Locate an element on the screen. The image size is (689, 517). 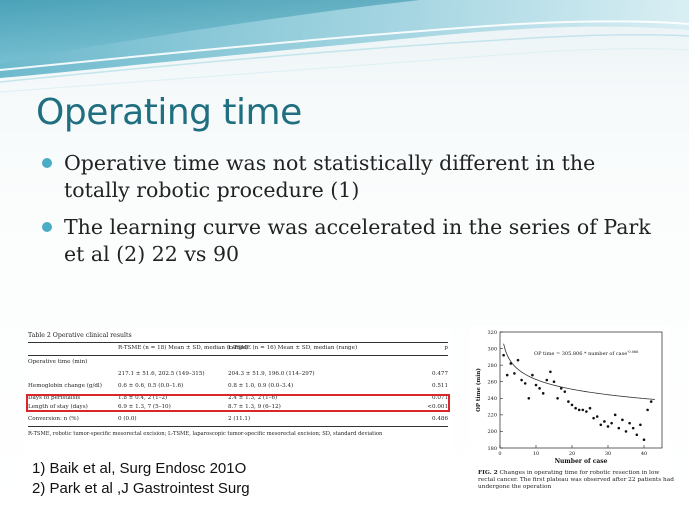
reference-item: 2) Park et al ,J Gastrointest Surg is located at coordinates (141, 488).